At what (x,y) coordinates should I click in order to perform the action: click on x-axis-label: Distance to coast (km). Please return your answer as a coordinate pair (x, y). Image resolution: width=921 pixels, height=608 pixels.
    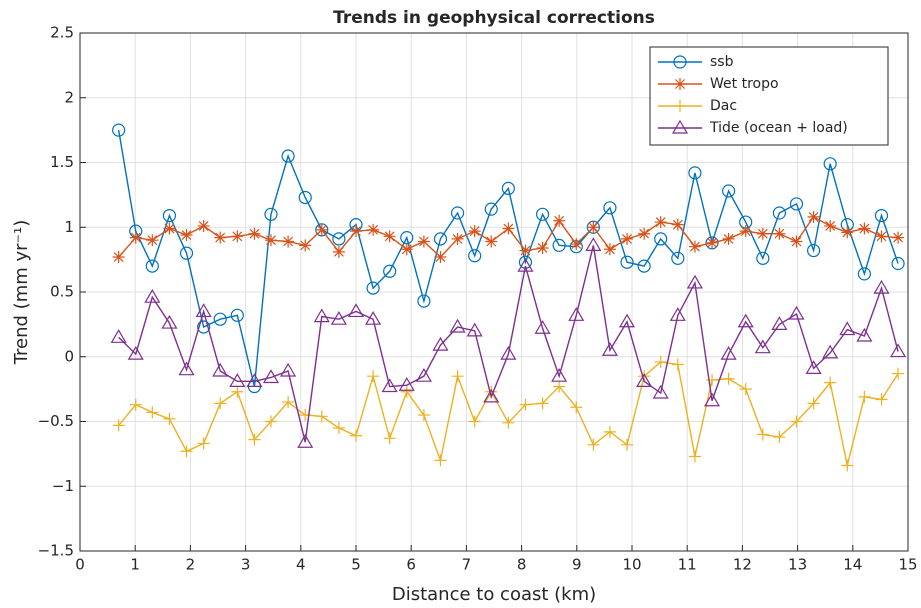
    Looking at the image, I should click on (494, 594).